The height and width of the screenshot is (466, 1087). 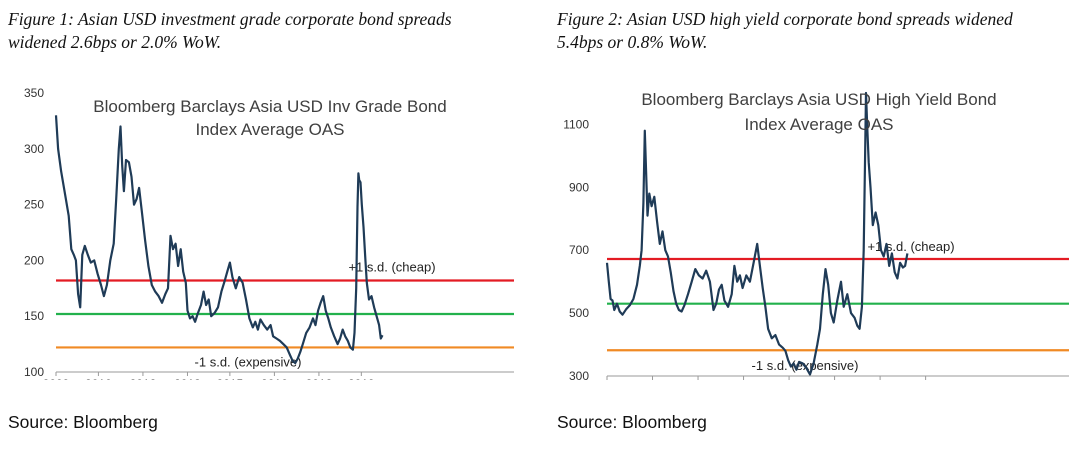 What do you see at coordinates (34, 93) in the screenshot?
I see `y-tick-label: 350` at bounding box center [34, 93].